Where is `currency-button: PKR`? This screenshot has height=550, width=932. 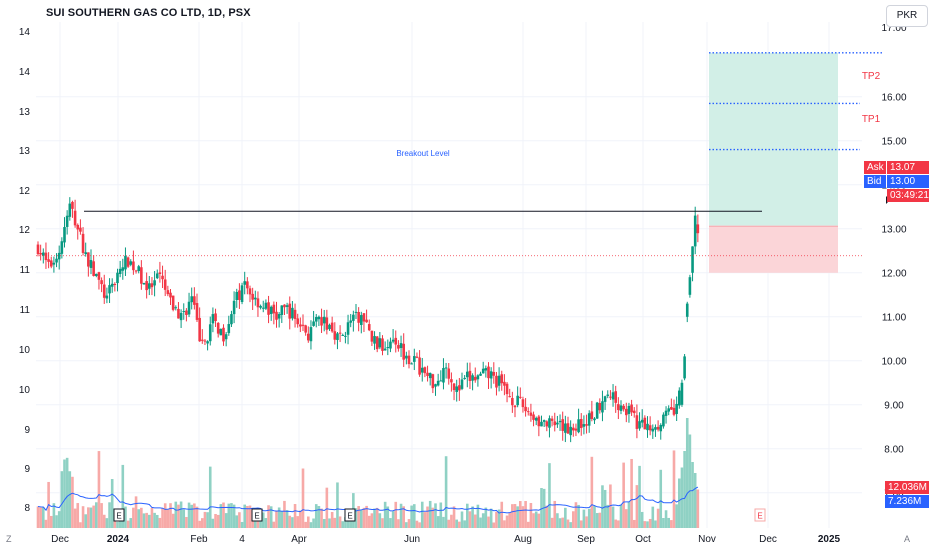
currency-button: PKR is located at coordinates (907, 16).